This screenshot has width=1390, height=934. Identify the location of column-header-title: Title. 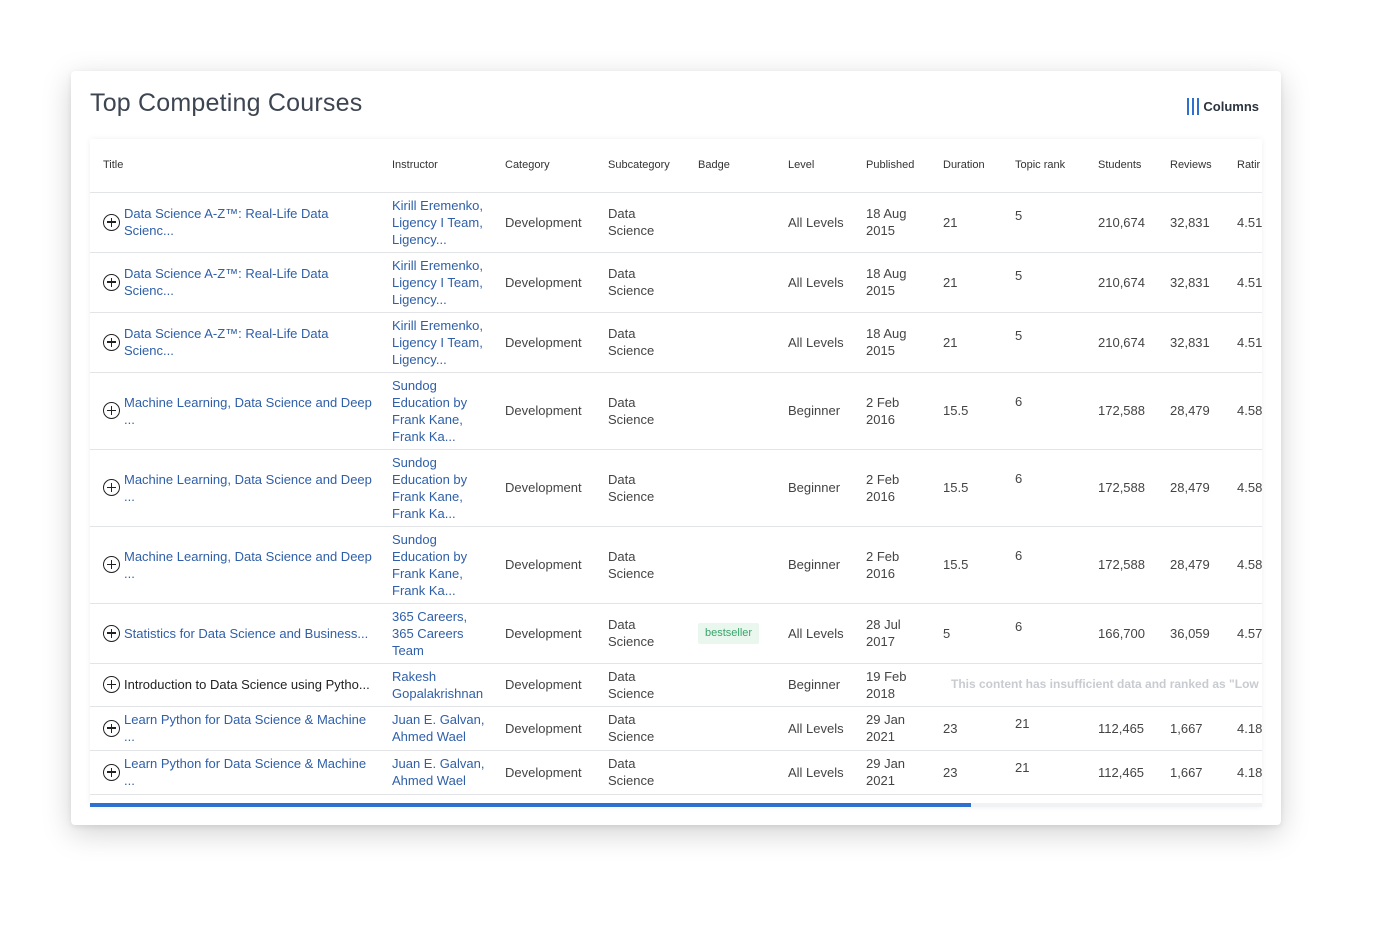
(234, 166).